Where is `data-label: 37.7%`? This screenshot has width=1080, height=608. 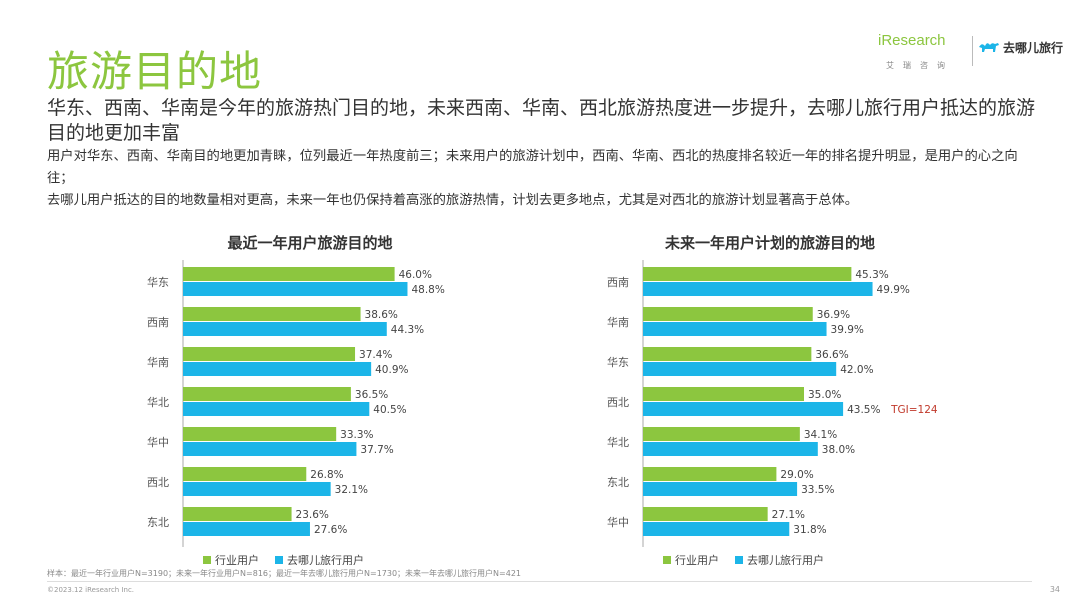 data-label: 37.7% is located at coordinates (376, 450).